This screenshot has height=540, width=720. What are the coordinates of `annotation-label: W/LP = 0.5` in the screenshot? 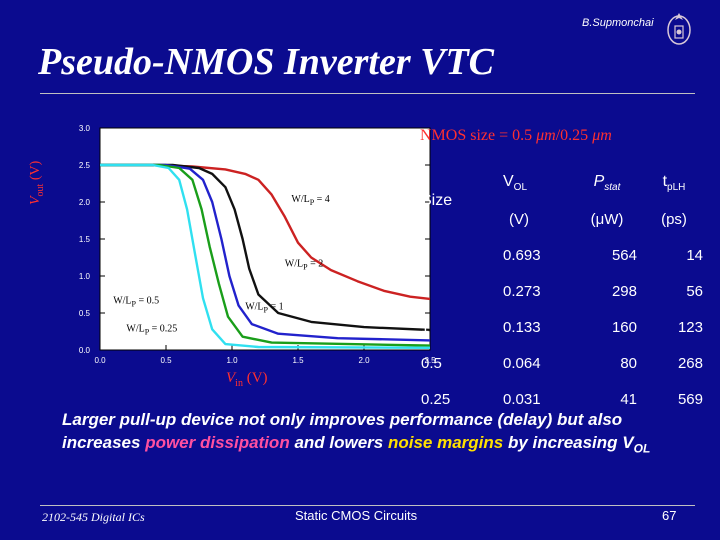 It's located at (136, 301).